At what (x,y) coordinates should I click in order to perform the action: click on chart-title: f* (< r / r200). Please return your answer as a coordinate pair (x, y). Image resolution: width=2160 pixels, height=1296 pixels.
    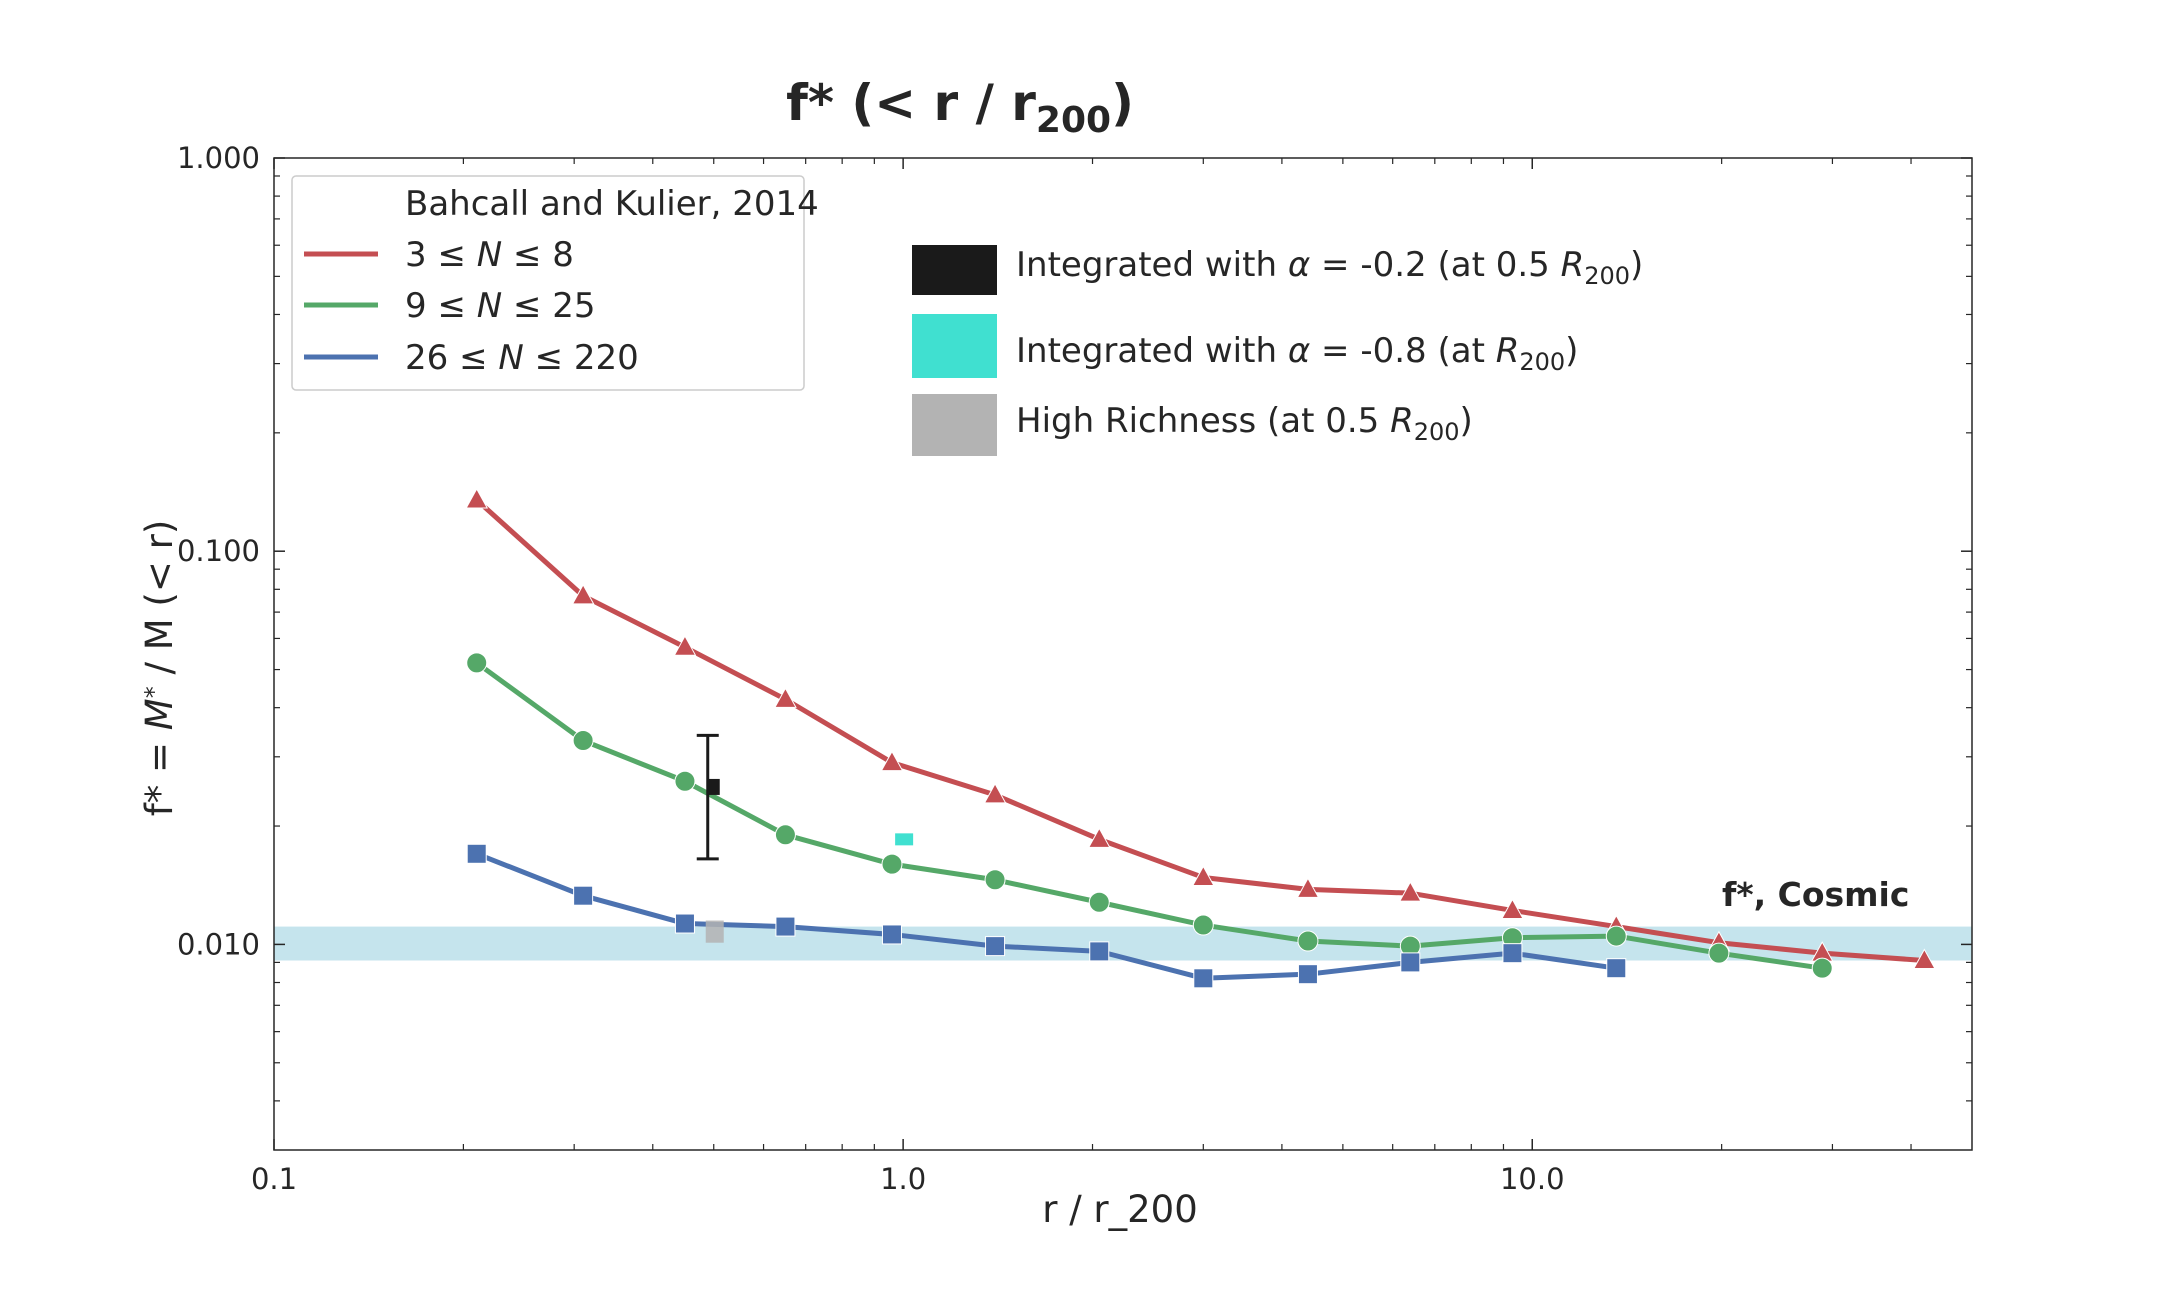
    Looking at the image, I should click on (960, 107).